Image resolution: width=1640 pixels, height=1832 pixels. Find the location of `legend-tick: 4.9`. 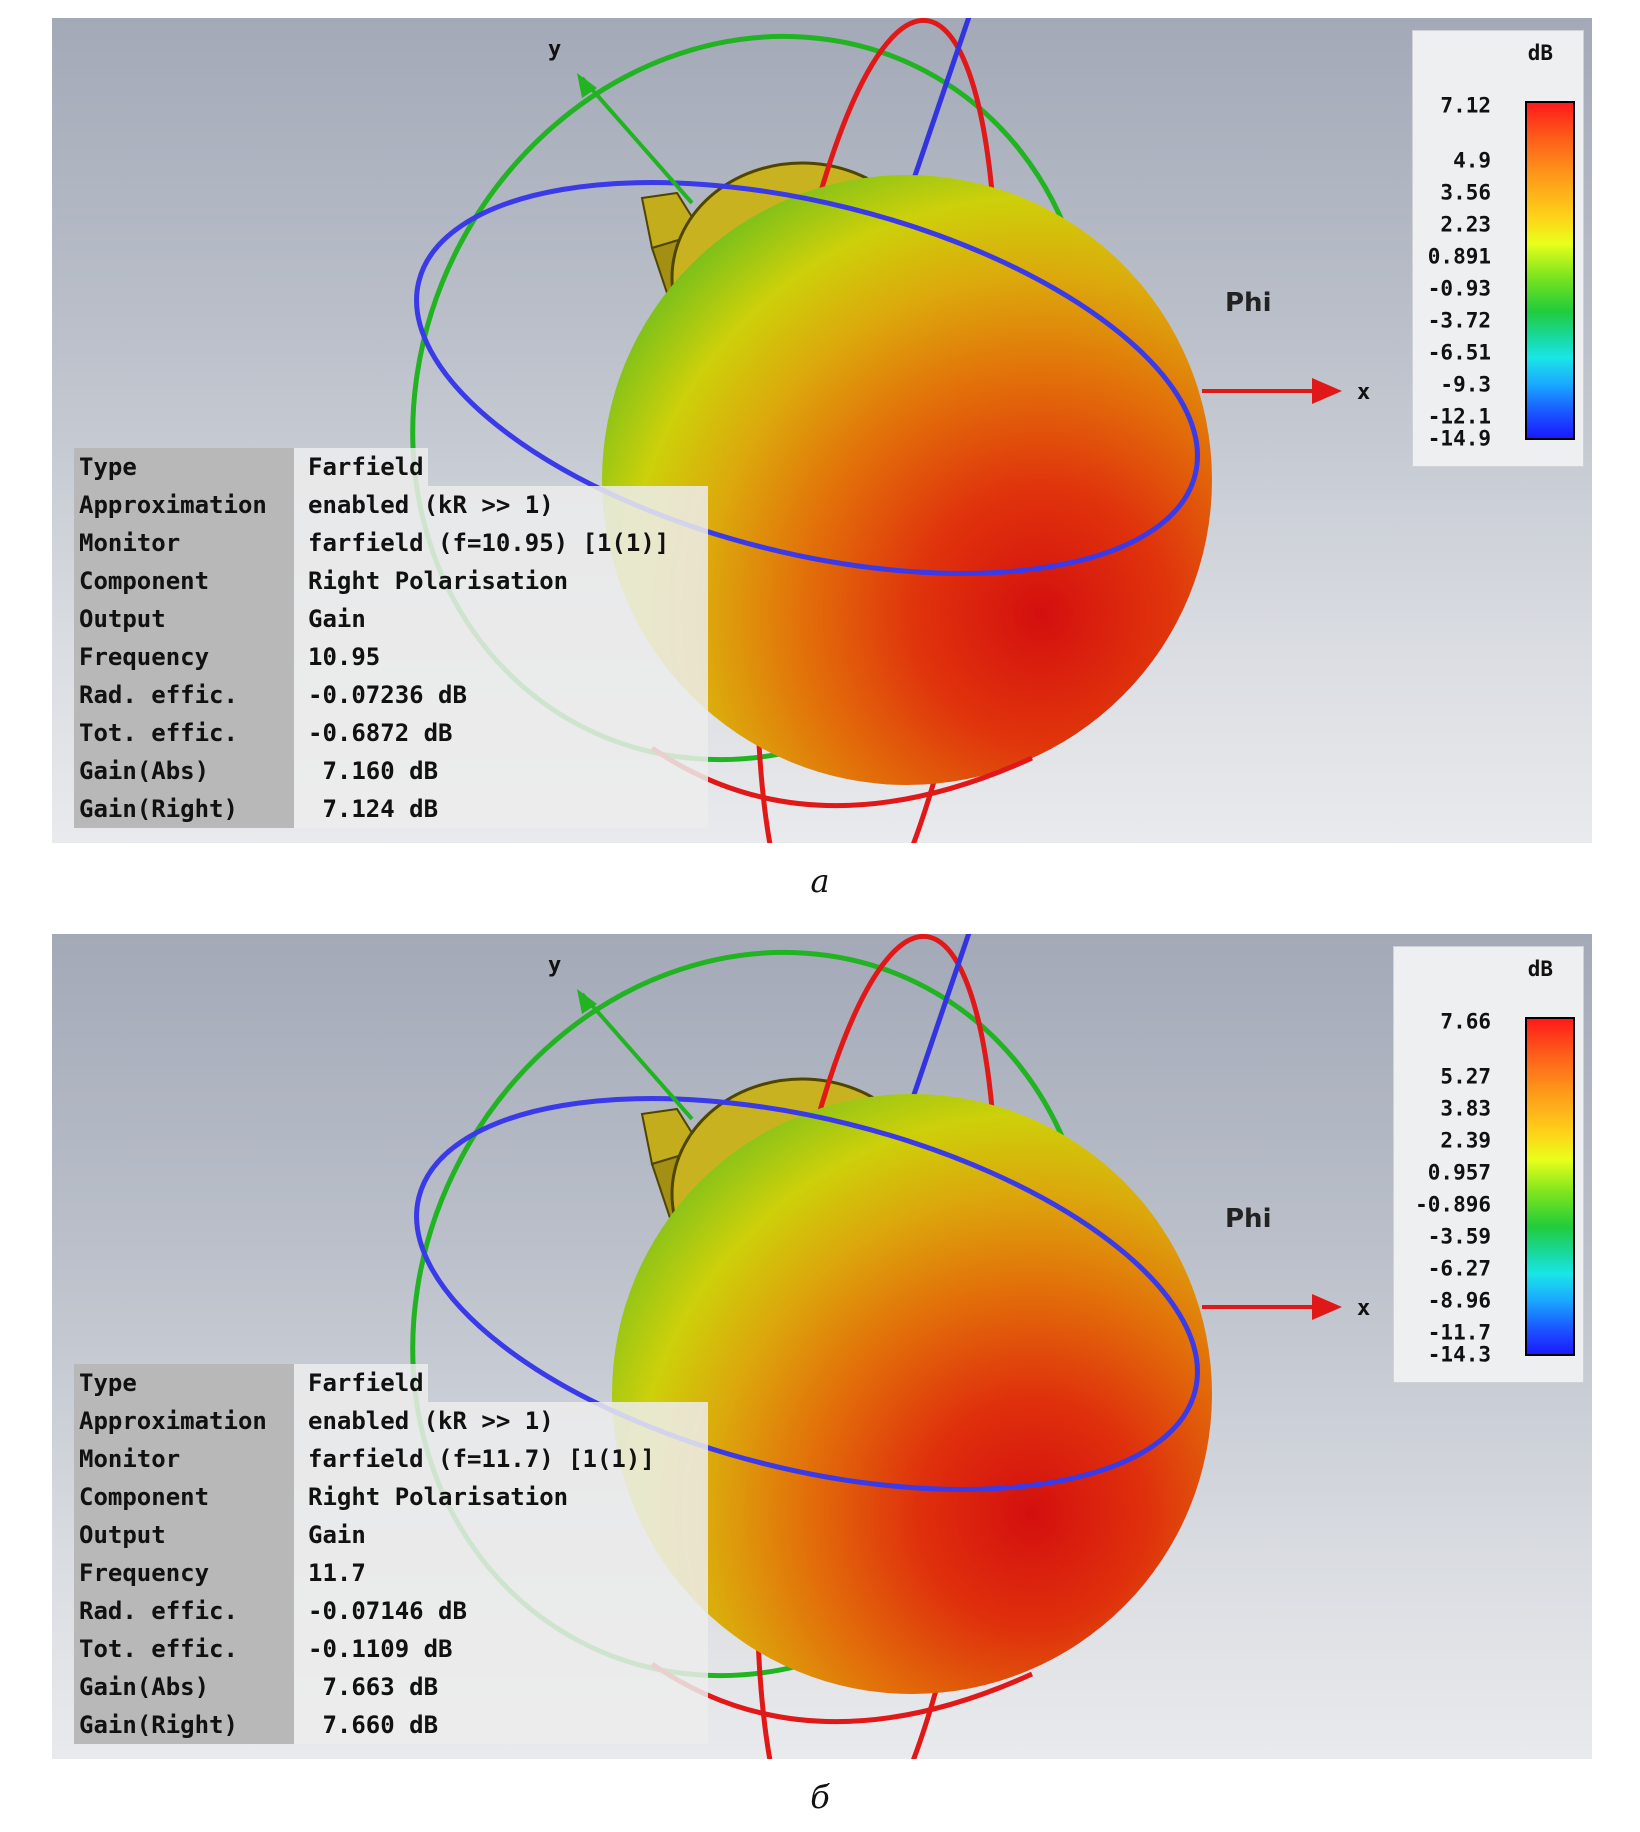

legend-tick: 4.9 is located at coordinates (1472, 160).